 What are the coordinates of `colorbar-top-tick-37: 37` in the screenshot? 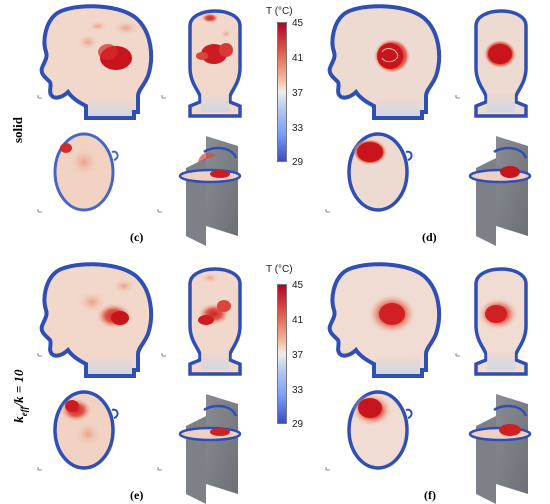 It's located at (298, 93).